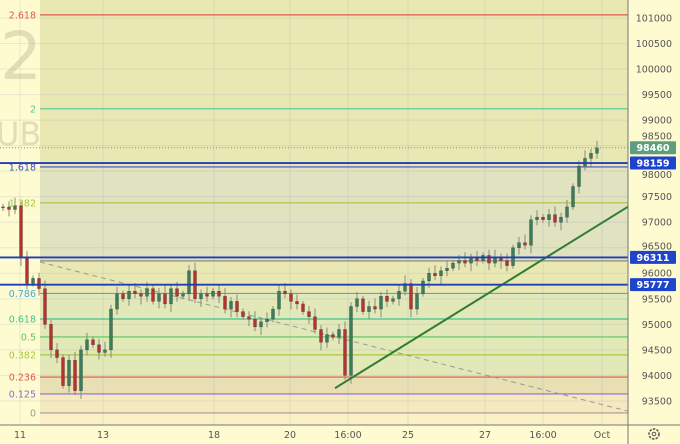  I want to click on gear-icon, so click(654, 434).